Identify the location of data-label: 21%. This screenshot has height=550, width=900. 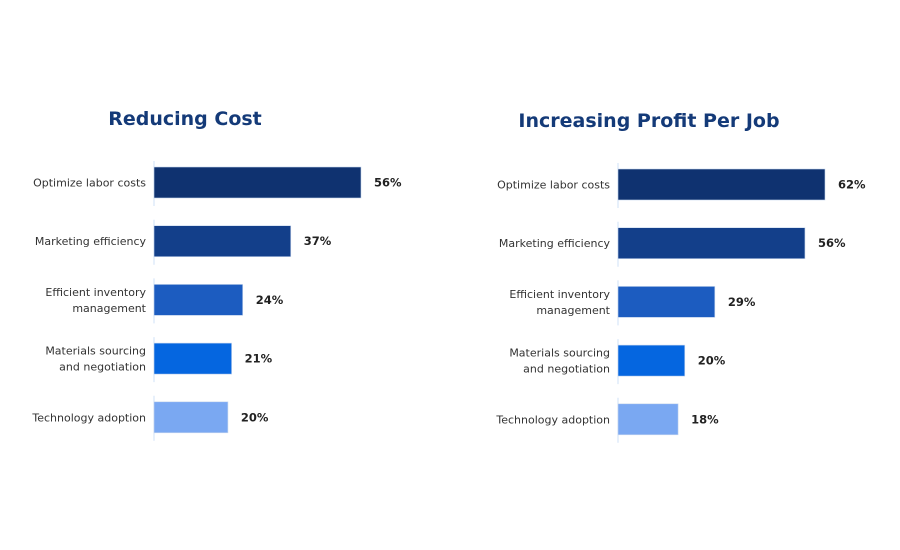
(259, 359).